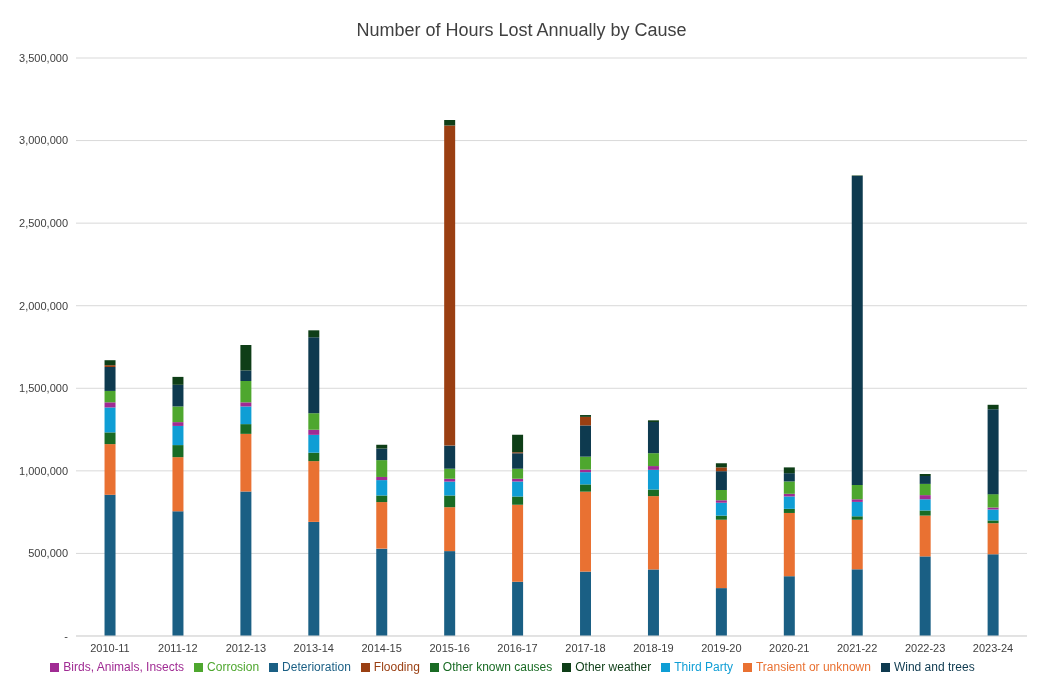  What do you see at coordinates (316, 667) in the screenshot?
I see `legend-label: Deterioration` at bounding box center [316, 667].